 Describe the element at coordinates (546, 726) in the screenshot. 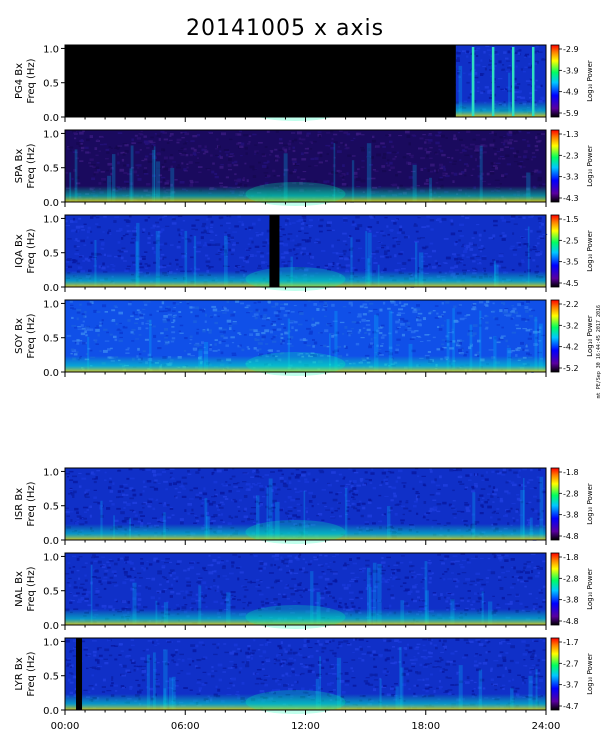

I see `x-tick-label: 24:00` at that location.